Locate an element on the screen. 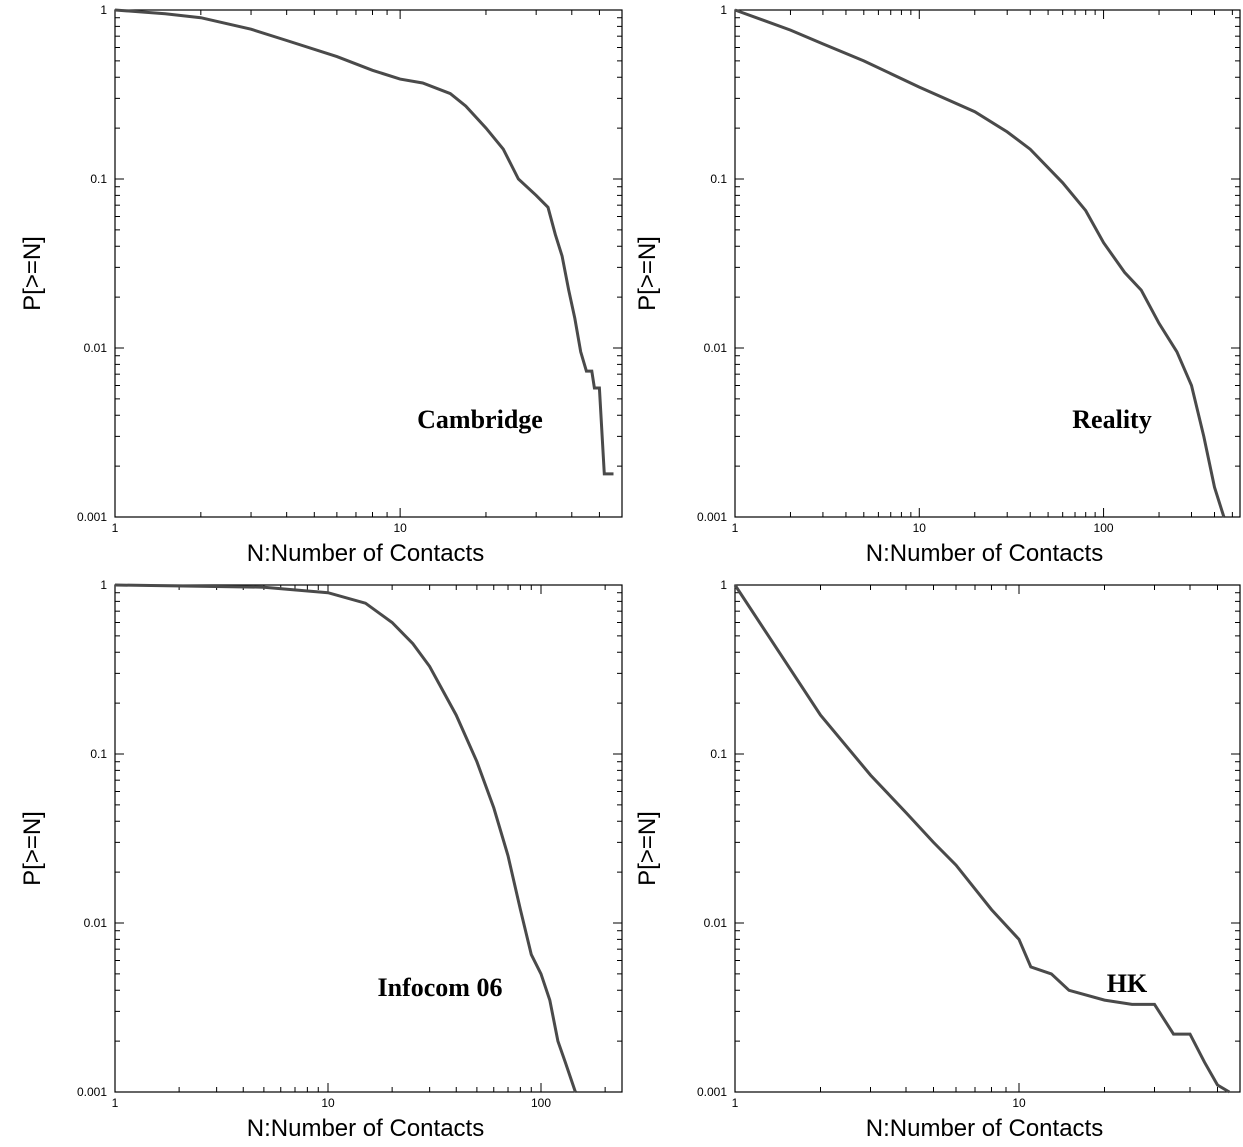 The image size is (1243, 1147). dataset-annotation: HK is located at coordinates (1127, 983).